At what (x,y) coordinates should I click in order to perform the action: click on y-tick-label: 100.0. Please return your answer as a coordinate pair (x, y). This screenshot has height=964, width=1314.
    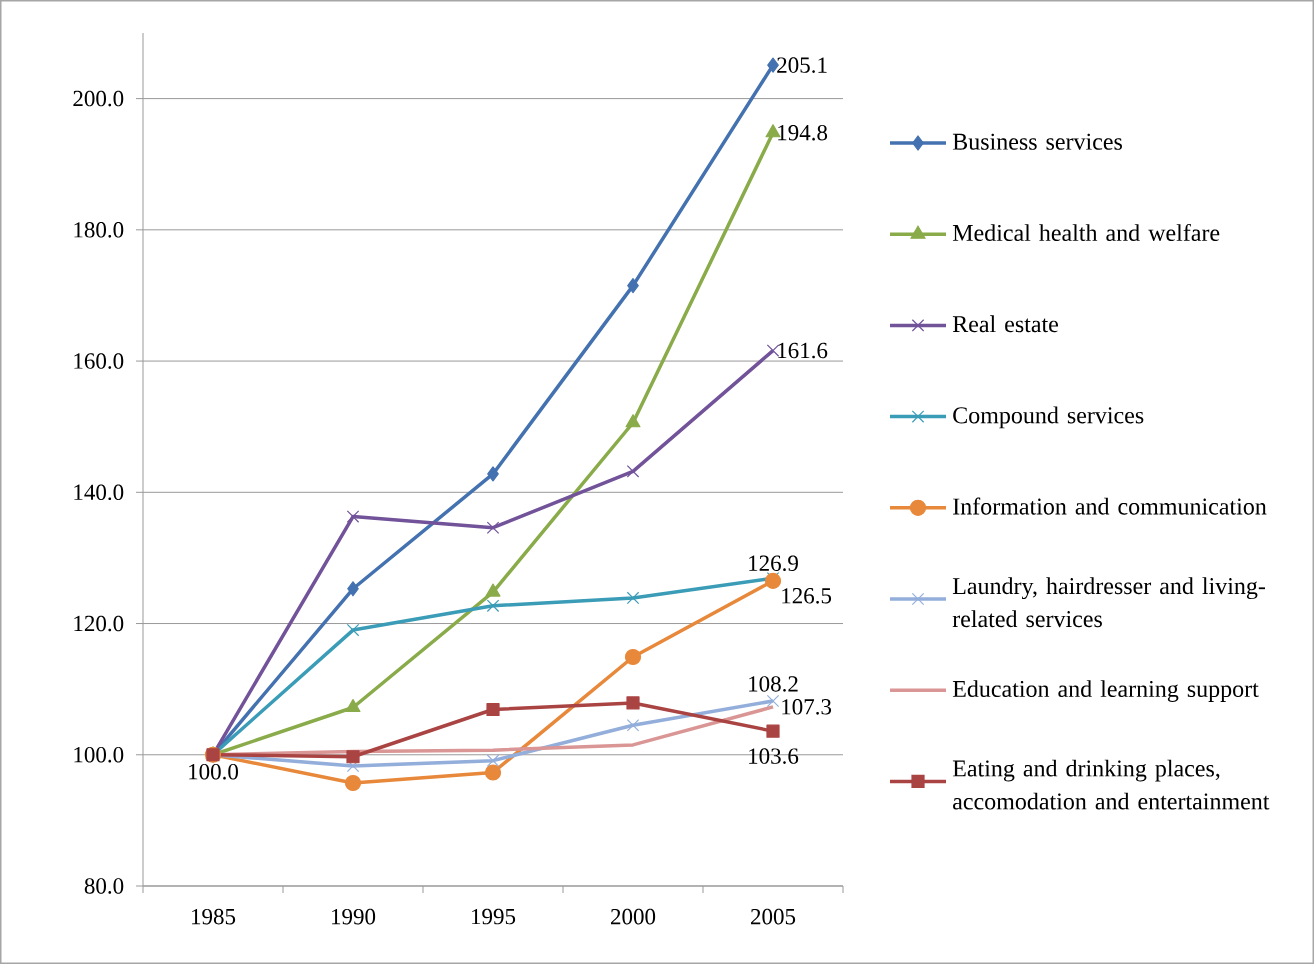
    Looking at the image, I should click on (99, 754).